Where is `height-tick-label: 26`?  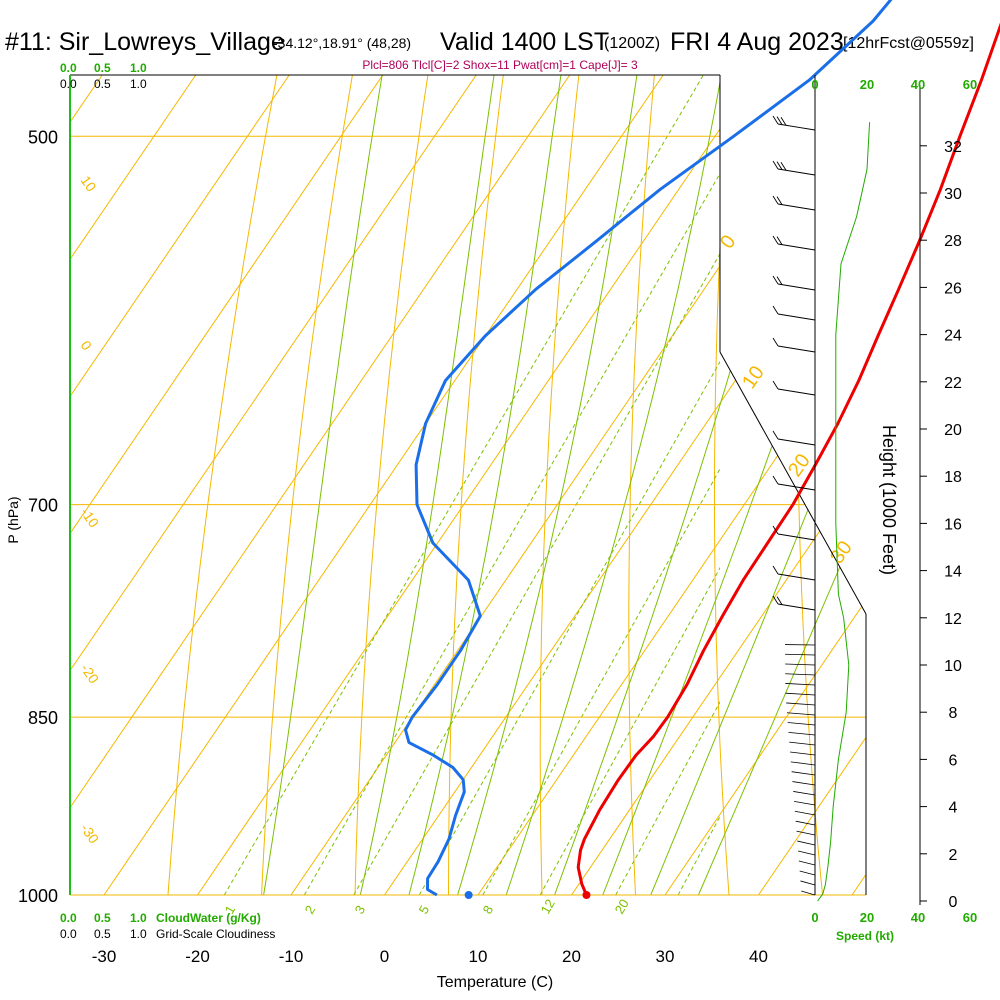
height-tick-label: 26 is located at coordinates (953, 288).